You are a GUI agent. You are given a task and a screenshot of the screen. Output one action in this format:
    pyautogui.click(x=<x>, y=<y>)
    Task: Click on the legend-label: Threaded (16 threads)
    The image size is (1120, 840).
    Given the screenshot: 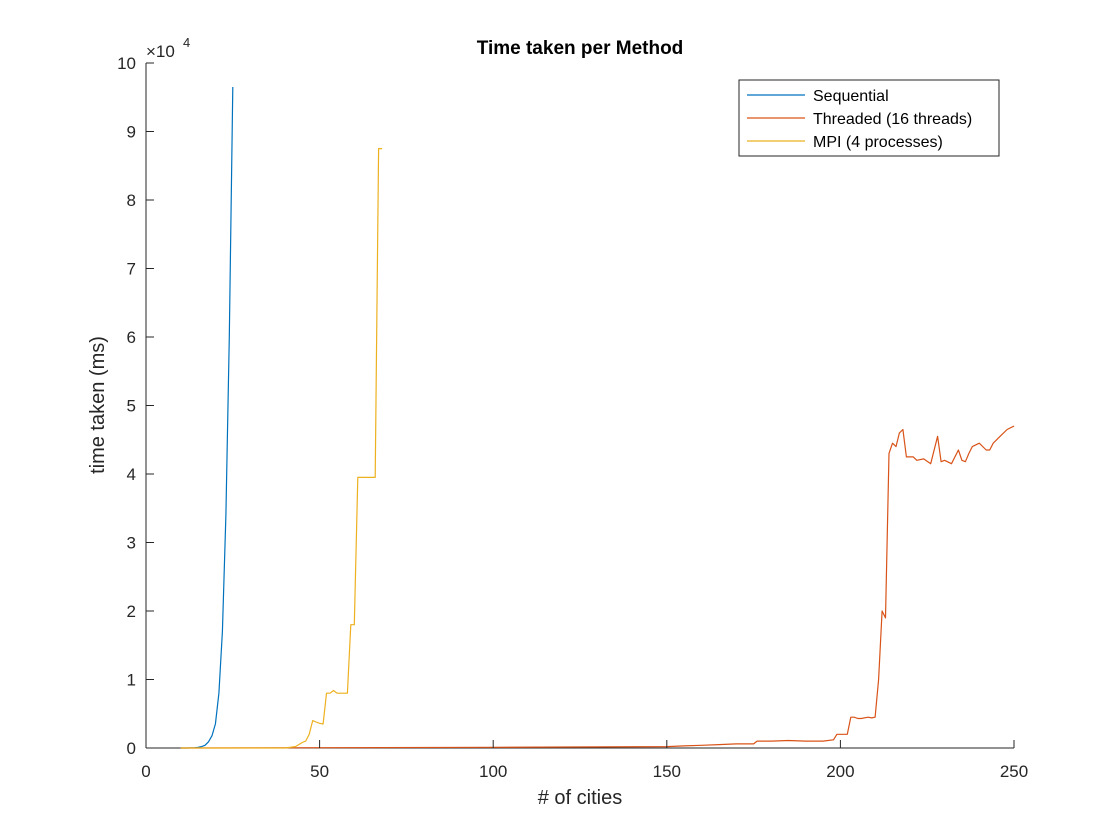 What is the action you would take?
    pyautogui.click(x=892, y=119)
    